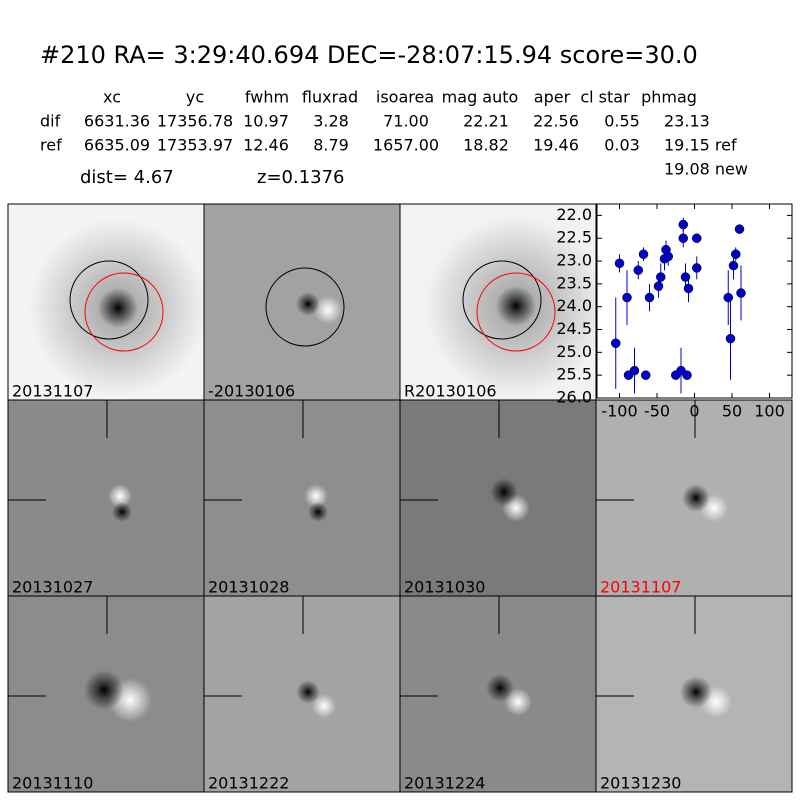 This screenshot has height=804, width=800. Describe the element at coordinates (50, 121) in the screenshot. I see `row-label: dif` at that location.